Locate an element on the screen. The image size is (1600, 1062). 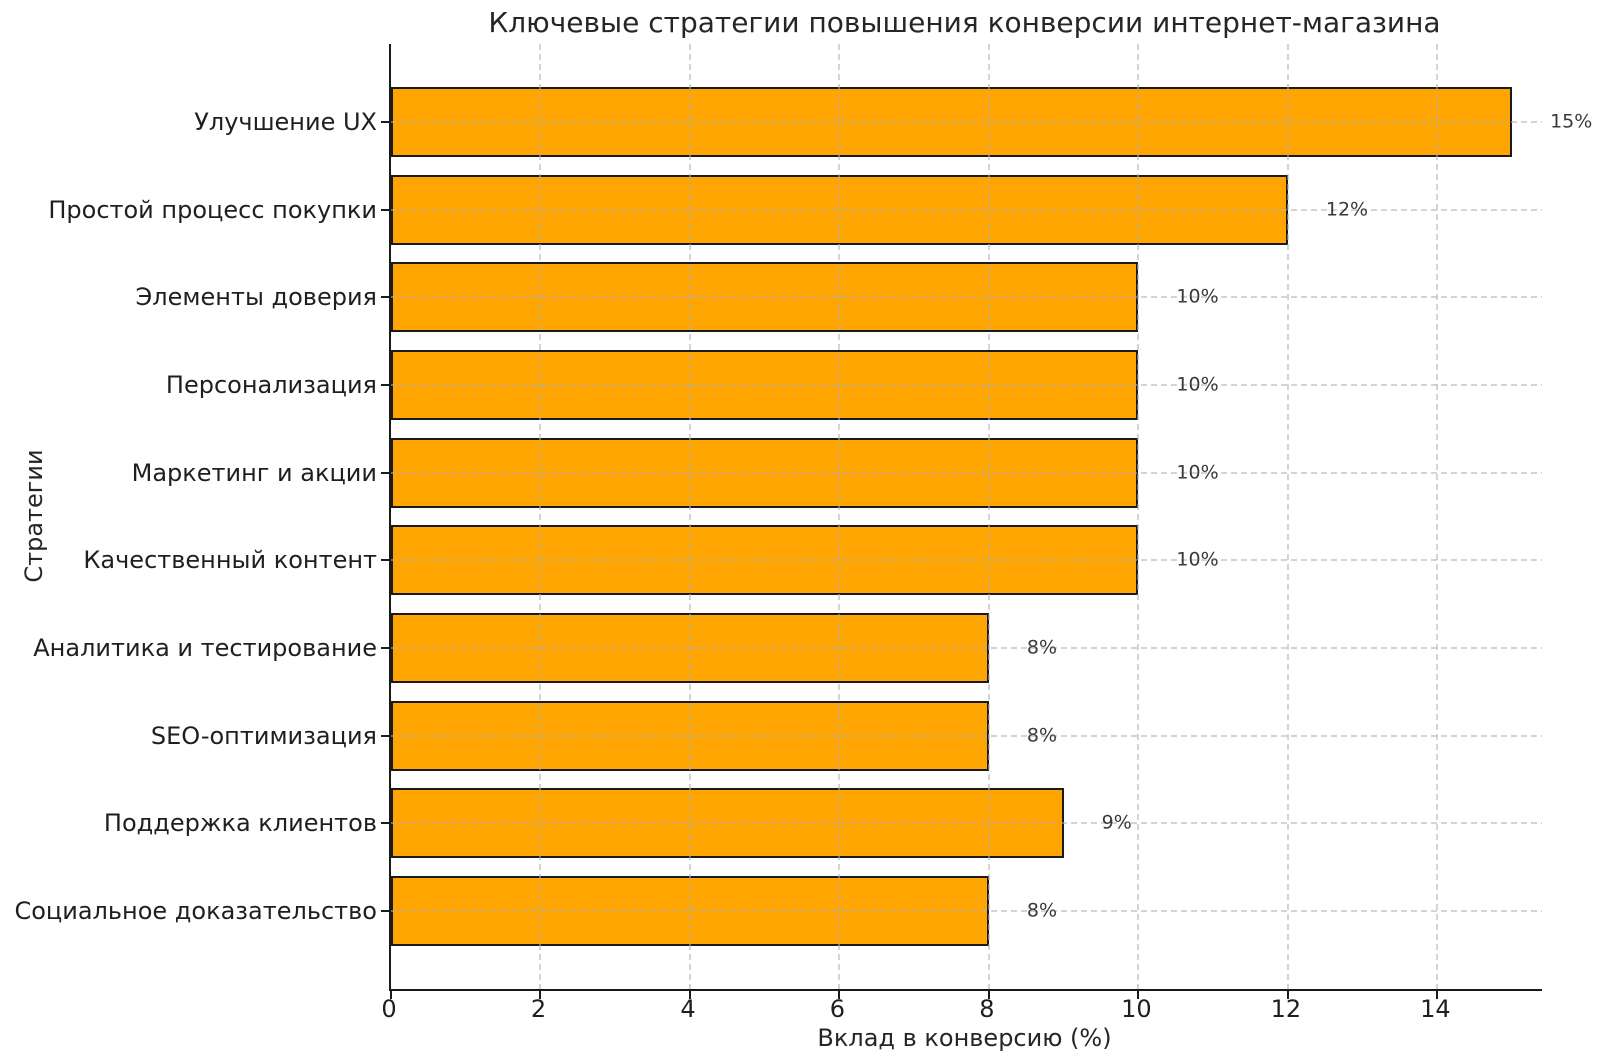
category-label: Социальное доказательство is located at coordinates (195, 910).